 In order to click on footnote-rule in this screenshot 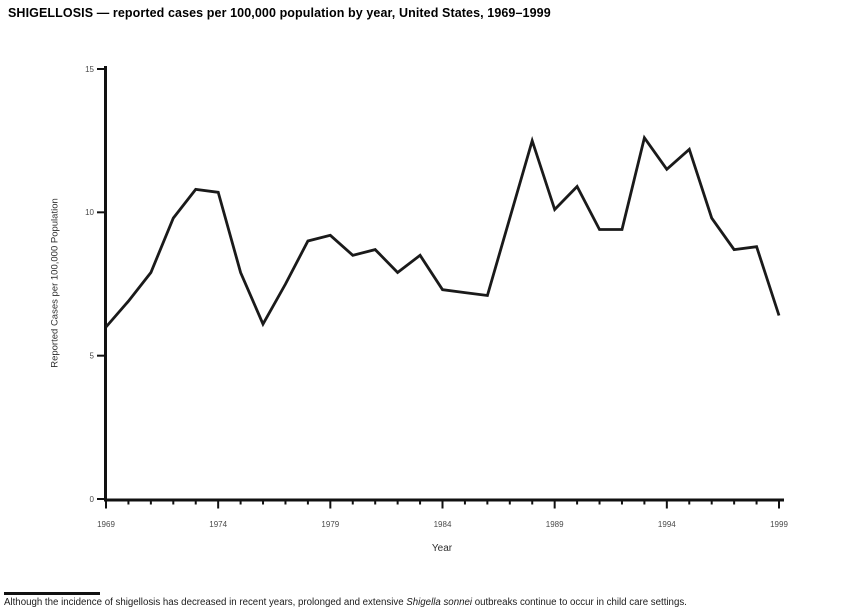, I will do `click(52, 593)`.